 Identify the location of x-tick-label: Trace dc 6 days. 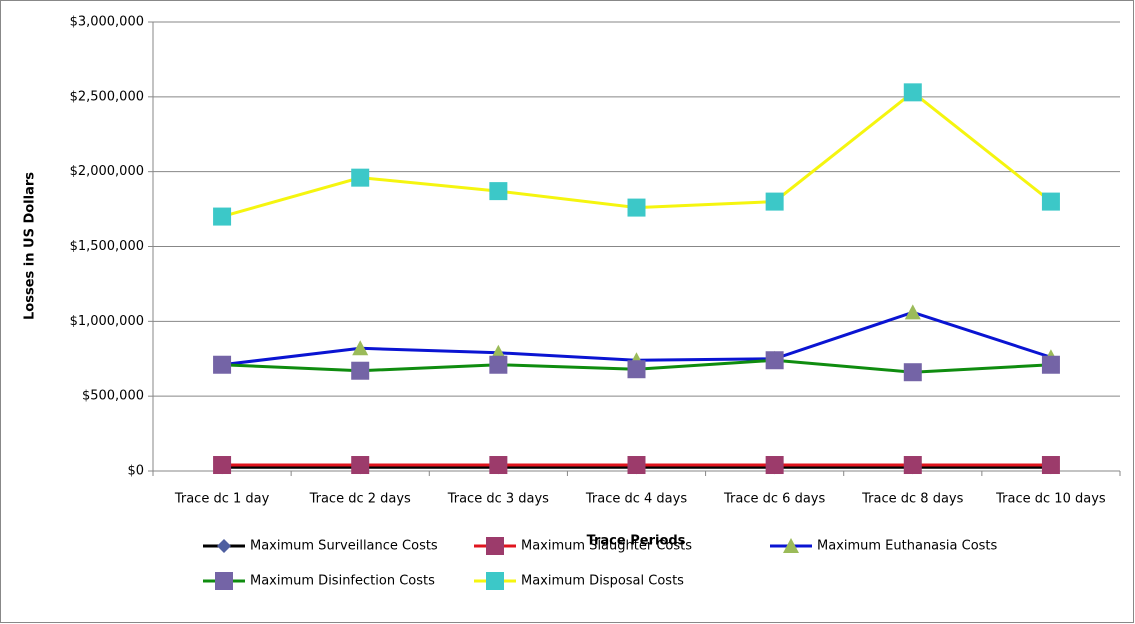
(774, 499).